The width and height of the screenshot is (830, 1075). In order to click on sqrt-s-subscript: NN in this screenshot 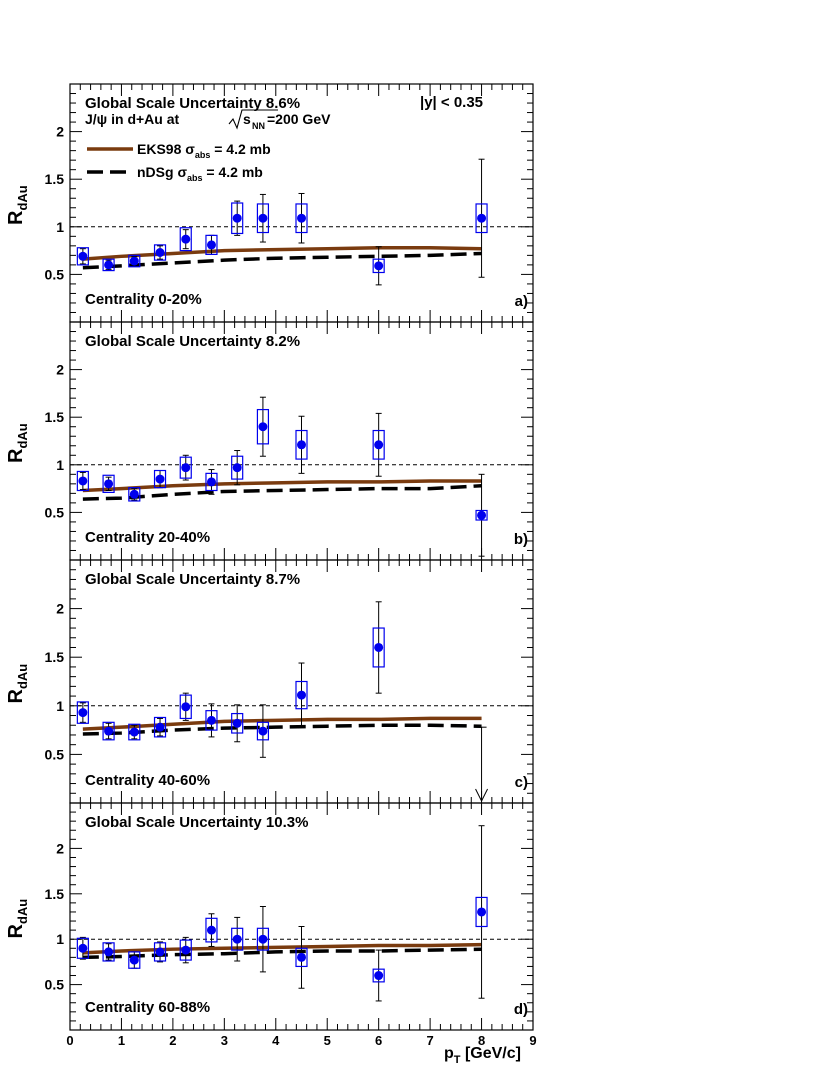, I will do `click(258, 126)`.